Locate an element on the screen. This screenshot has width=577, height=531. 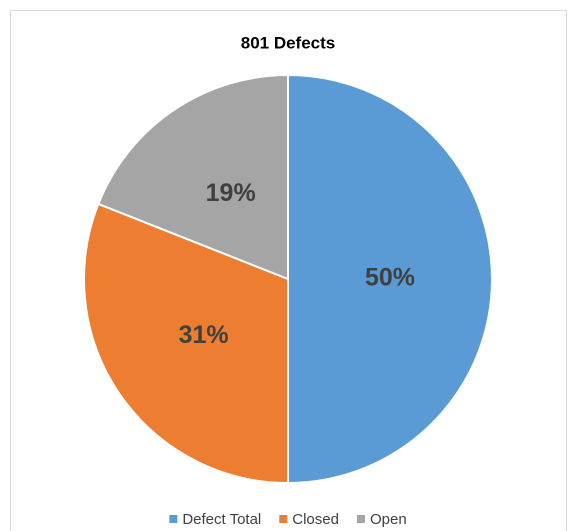
legend-label: Closed is located at coordinates (315, 519).